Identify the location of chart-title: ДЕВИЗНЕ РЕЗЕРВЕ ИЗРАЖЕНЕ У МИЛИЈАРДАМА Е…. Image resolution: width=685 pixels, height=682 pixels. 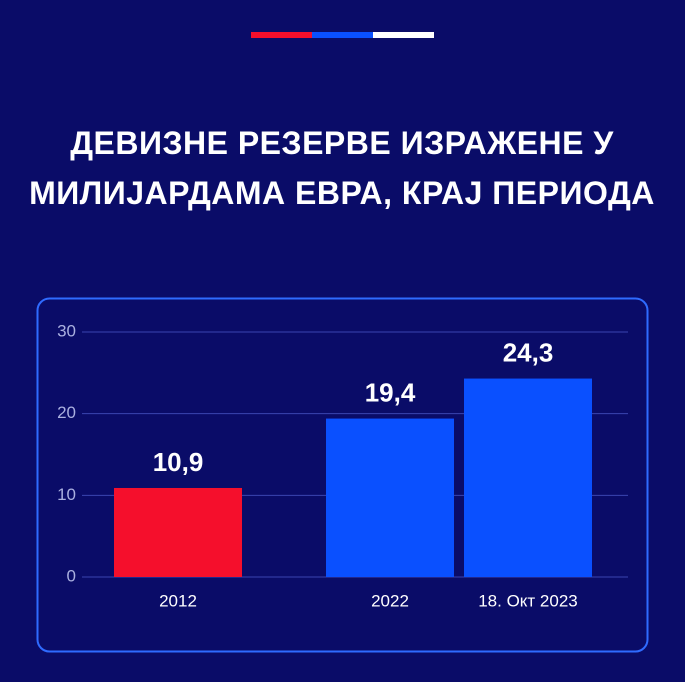
(342, 168).